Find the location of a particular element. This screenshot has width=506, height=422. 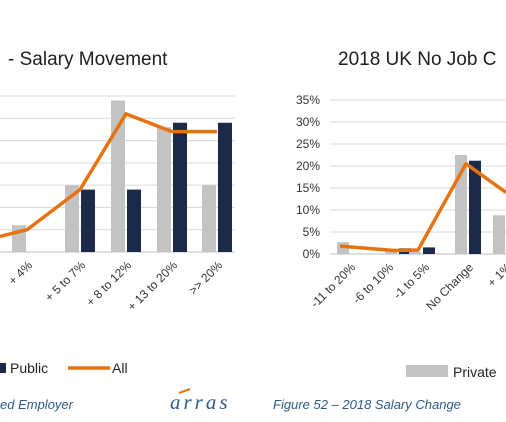

right-y-tick-label: 0% is located at coordinates (312, 254).